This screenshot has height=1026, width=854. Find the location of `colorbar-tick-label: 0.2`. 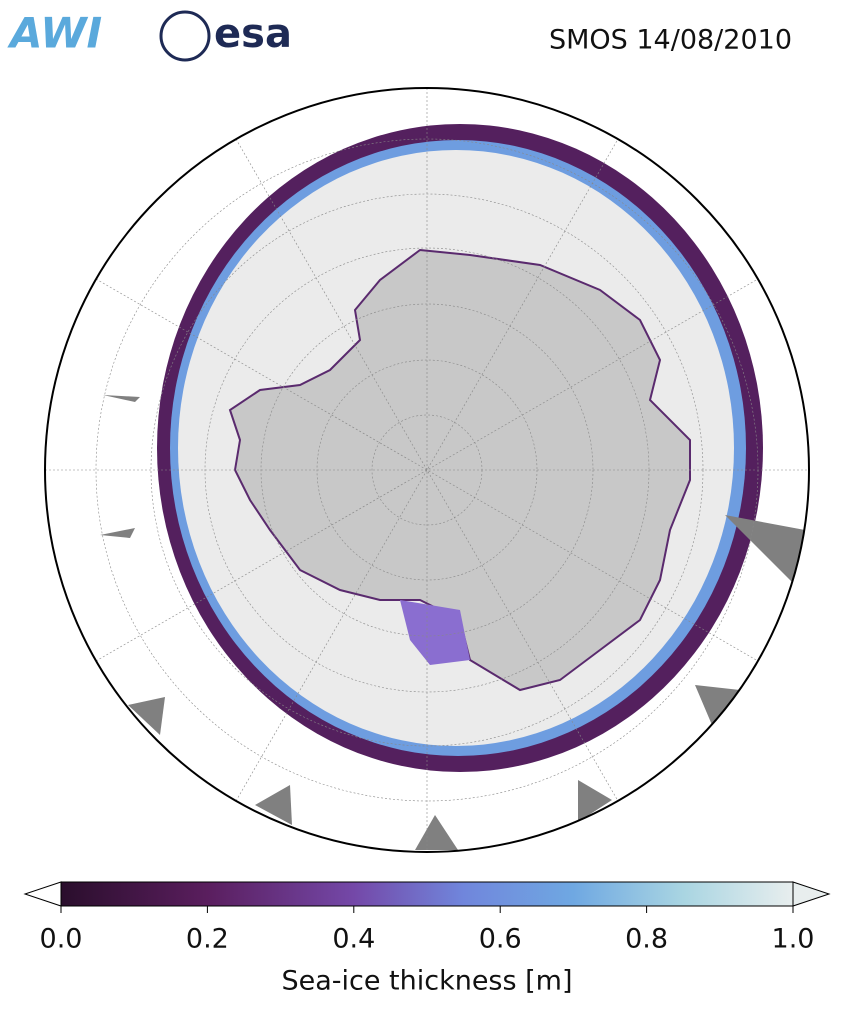

colorbar-tick-label: 0.2 is located at coordinates (207, 939).